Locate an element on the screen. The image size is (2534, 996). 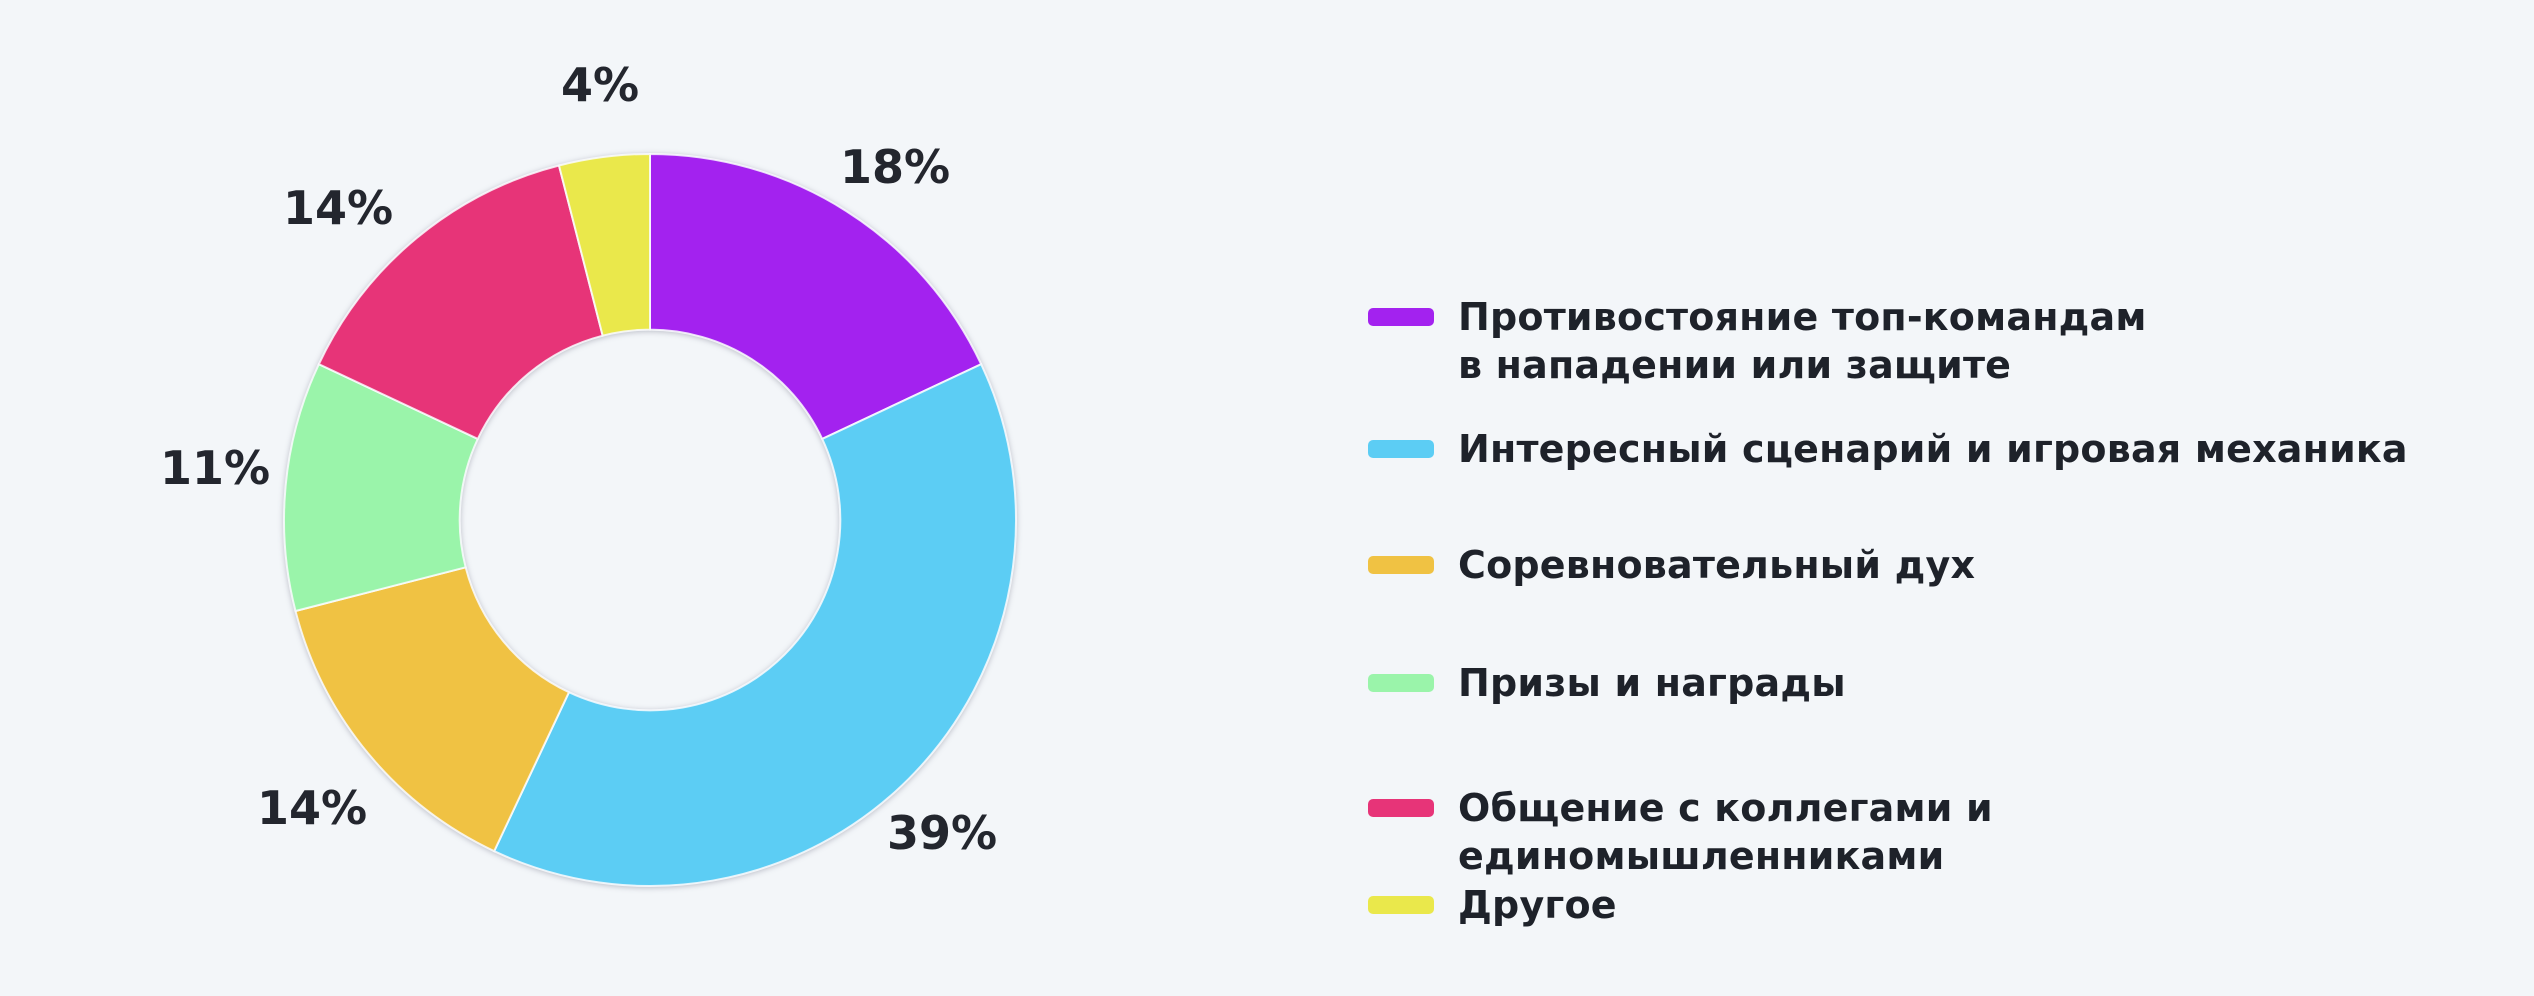
legend-item: Другое is located at coordinates (1492, 905).